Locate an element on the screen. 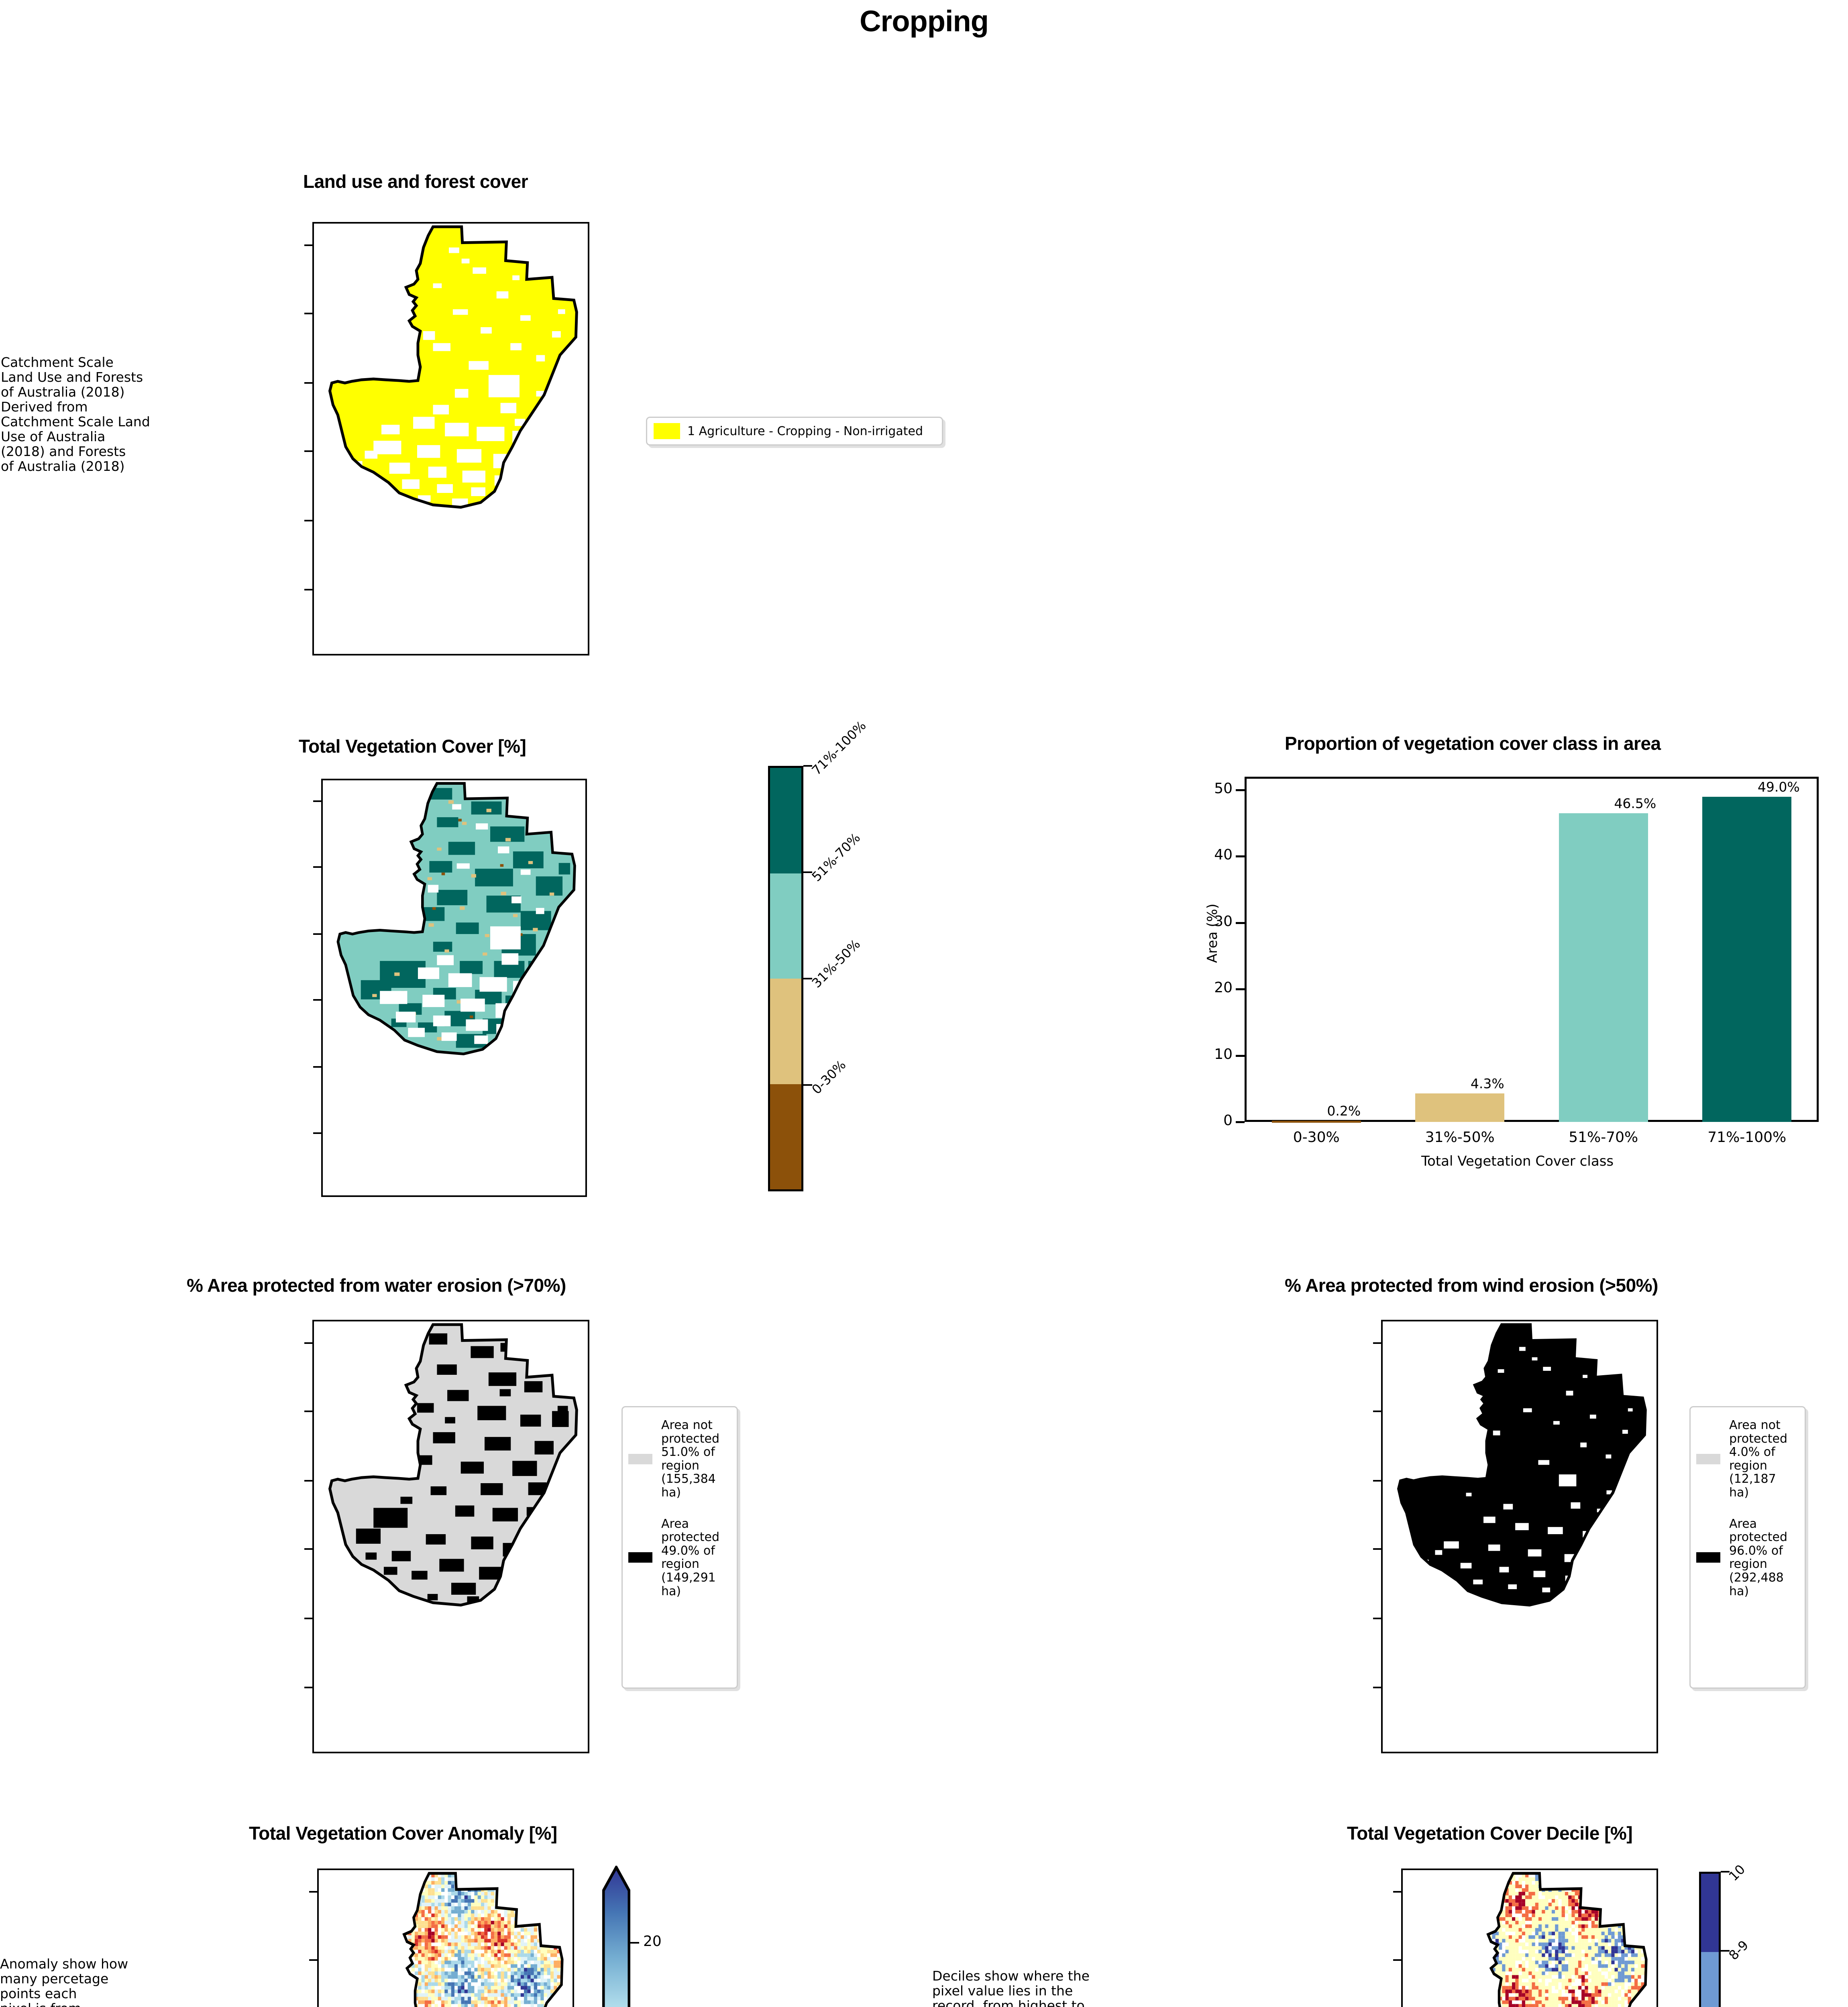 The height and width of the screenshot is (2007, 1848). cbar-tick-top is located at coordinates (808, 766).